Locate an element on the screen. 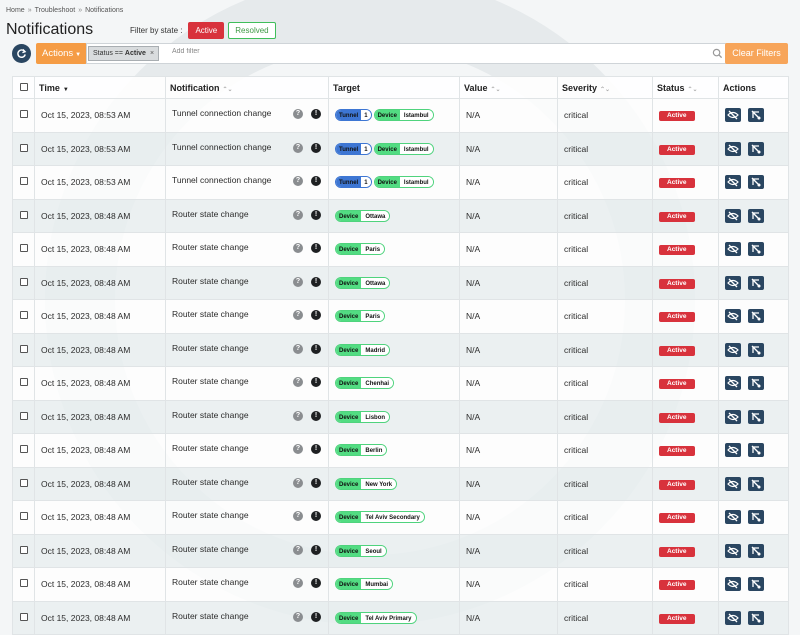 The height and width of the screenshot is (635, 800). add-filter-input is located at coordinates (420, 51).